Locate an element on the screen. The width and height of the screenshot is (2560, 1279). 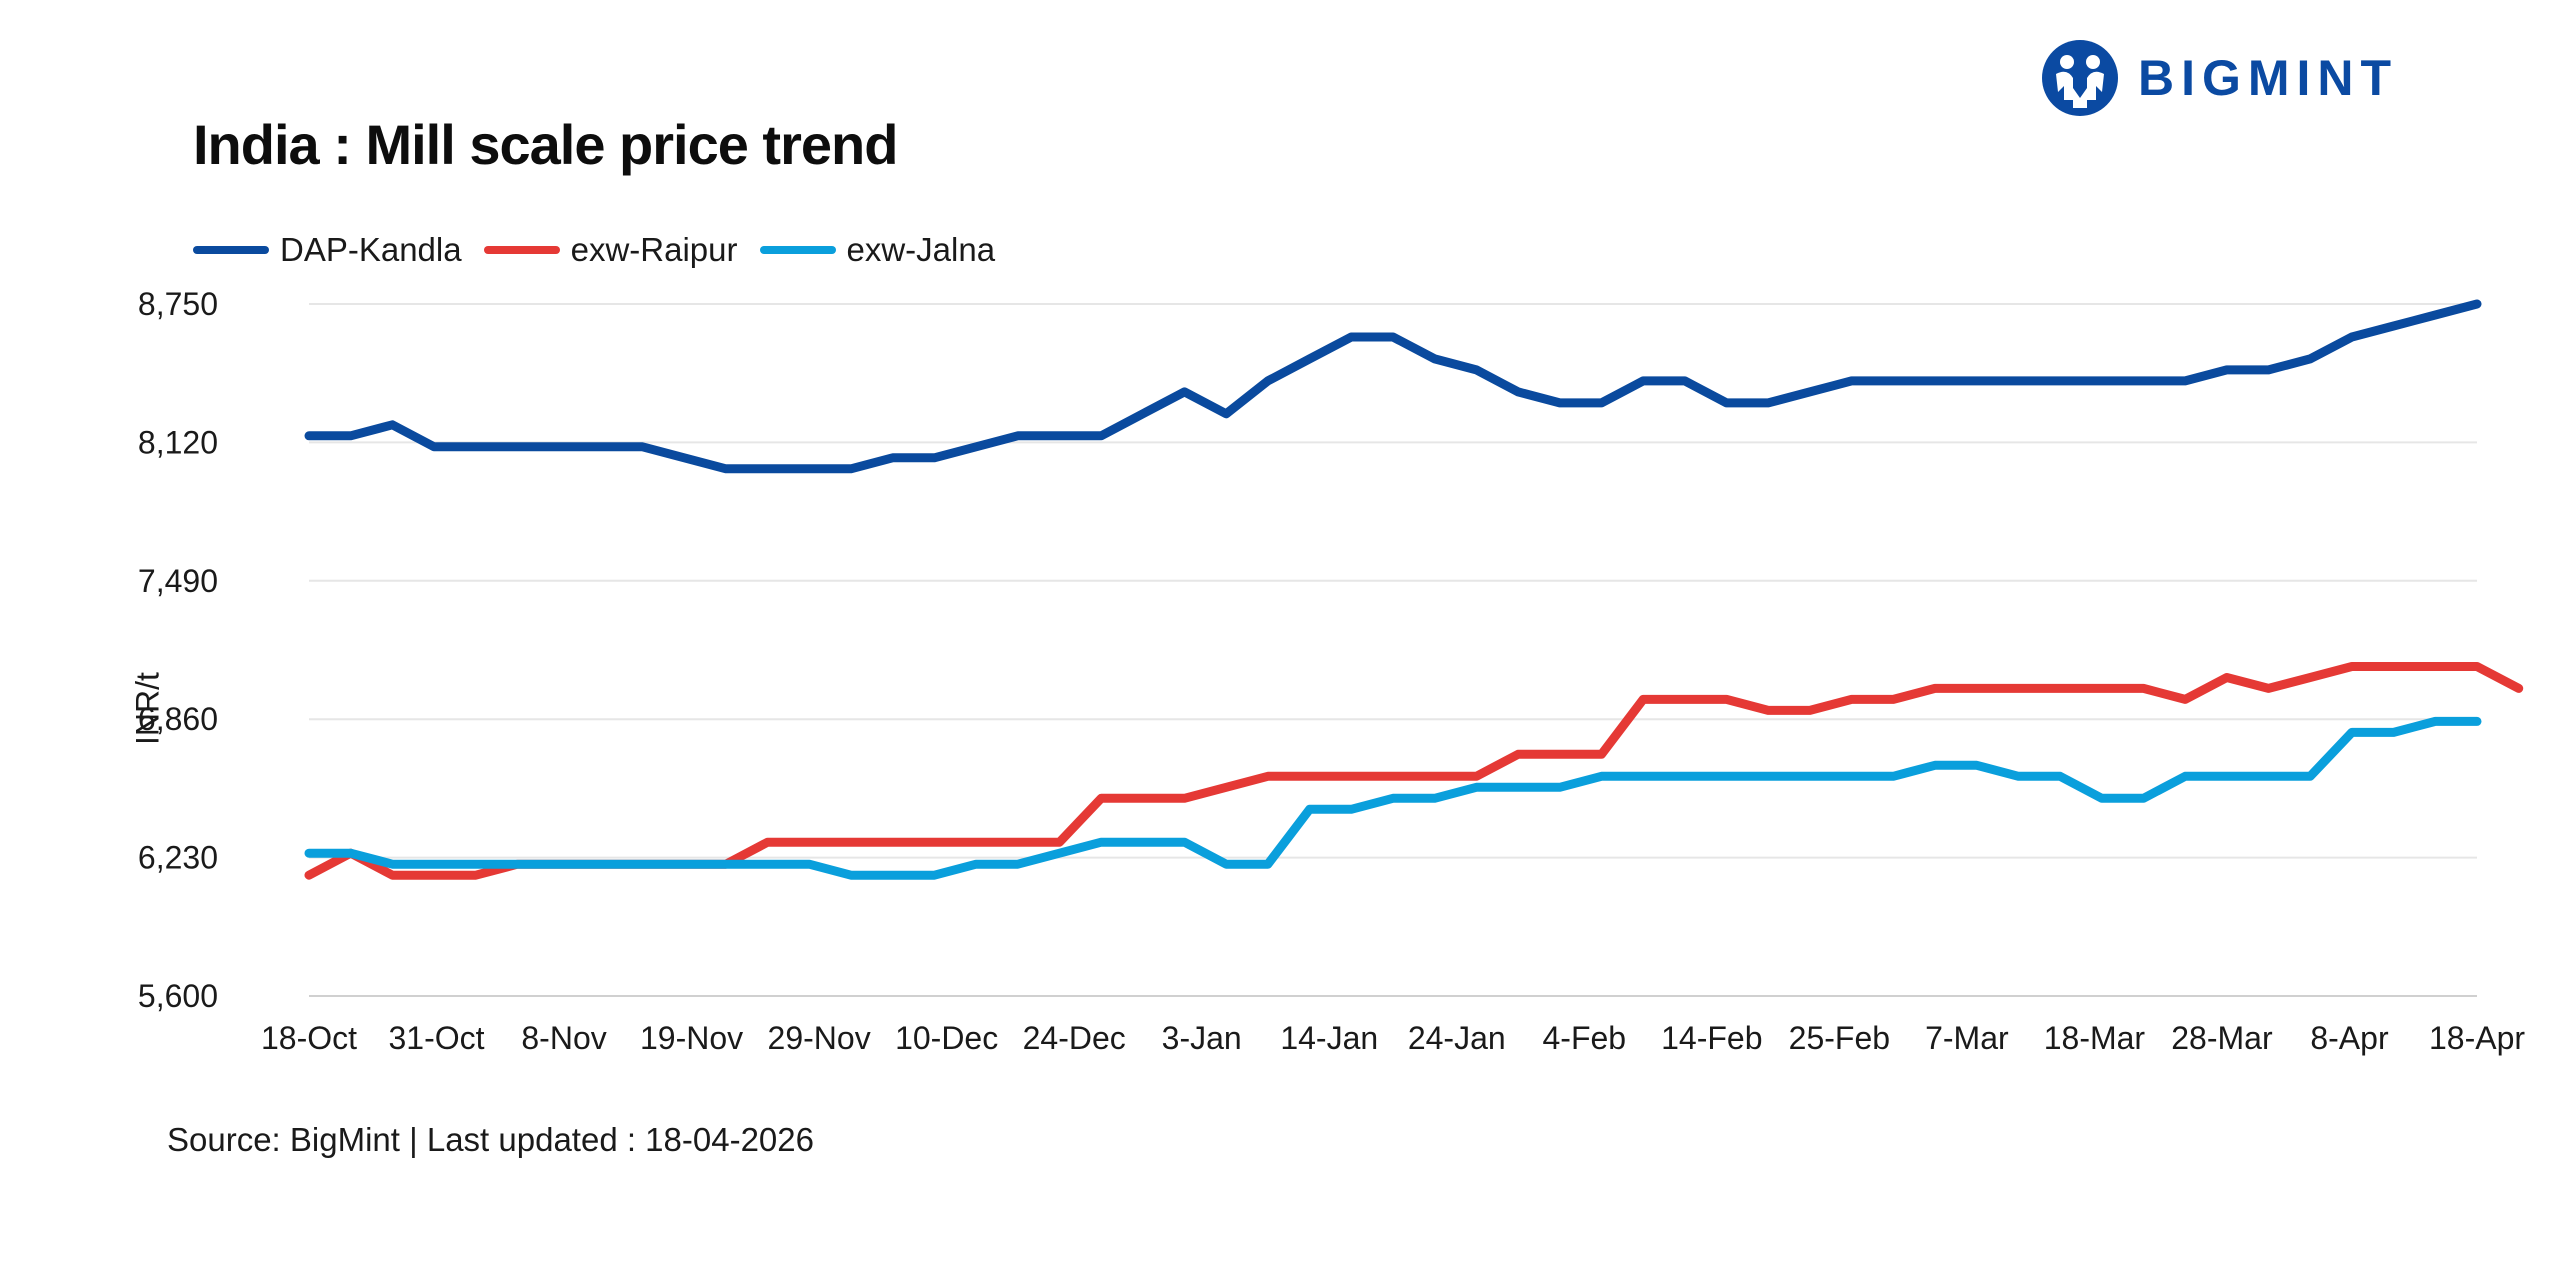
x-tick-label: 29-Nov is located at coordinates (819, 1038).